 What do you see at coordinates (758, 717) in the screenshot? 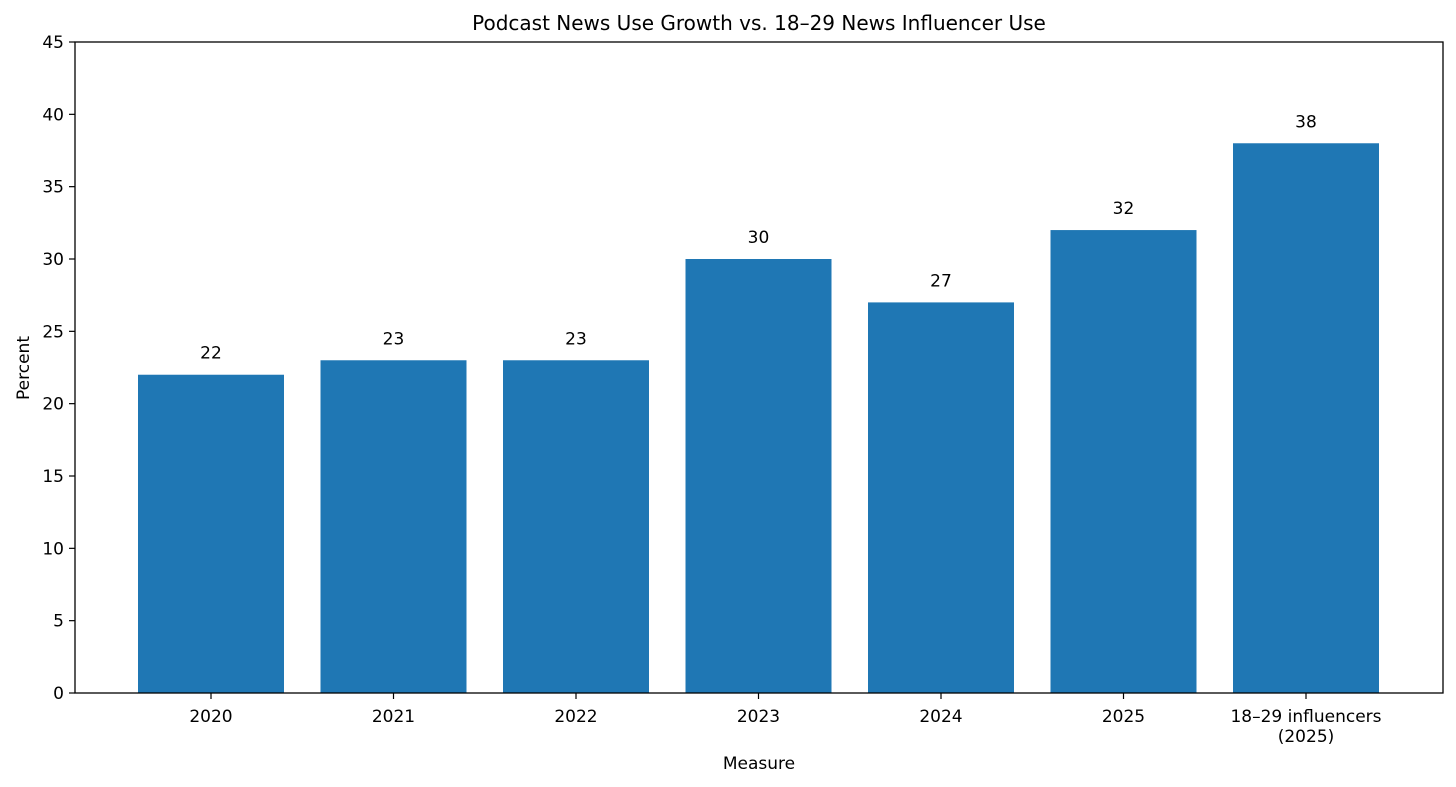
I see `x-tick-label-3: 2023` at bounding box center [758, 717].